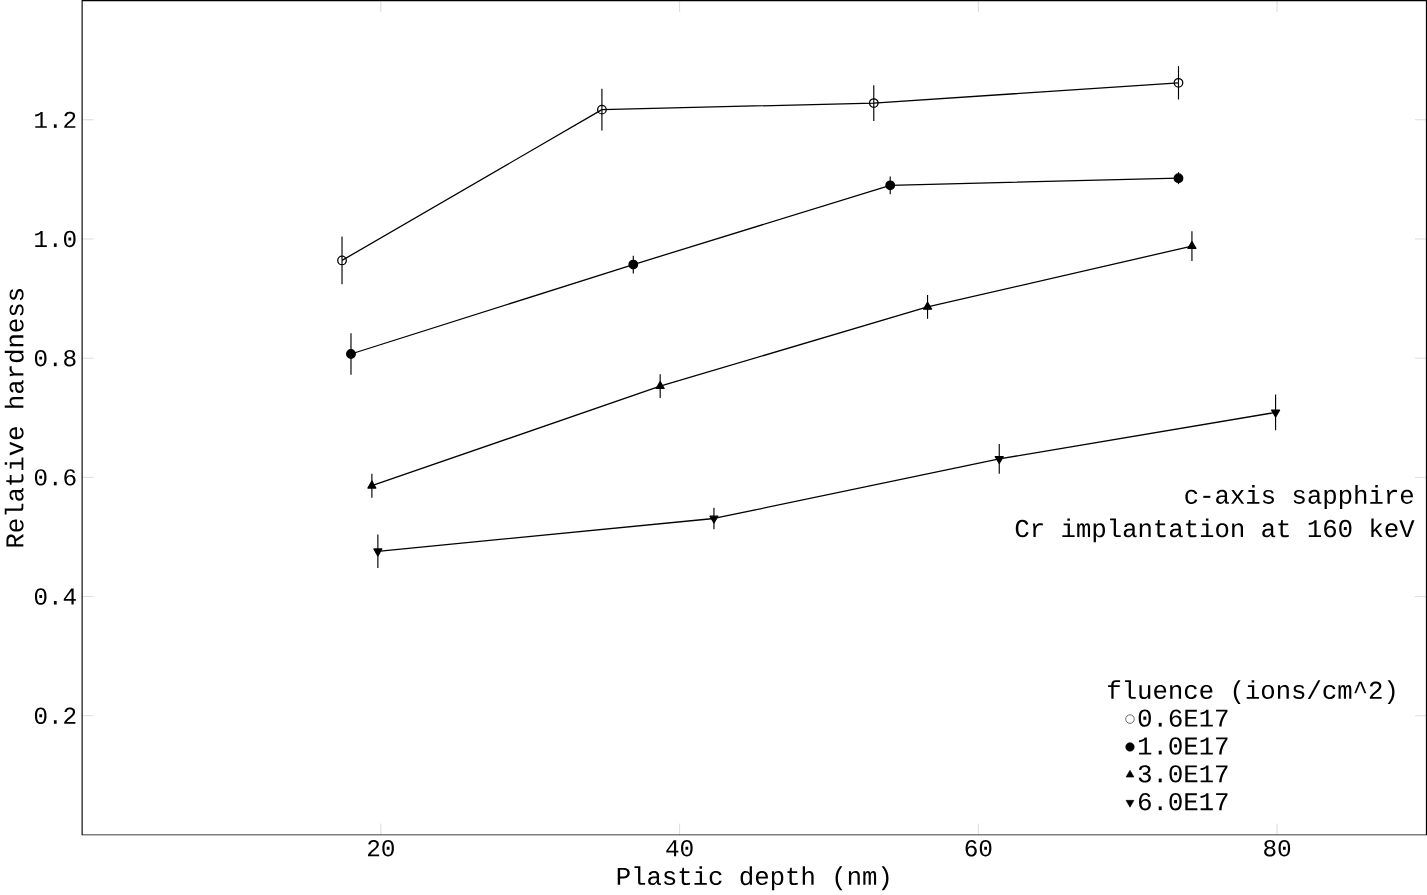 The image size is (1427, 895). I want to click on y-tick-label: 0.8, so click(55, 358).